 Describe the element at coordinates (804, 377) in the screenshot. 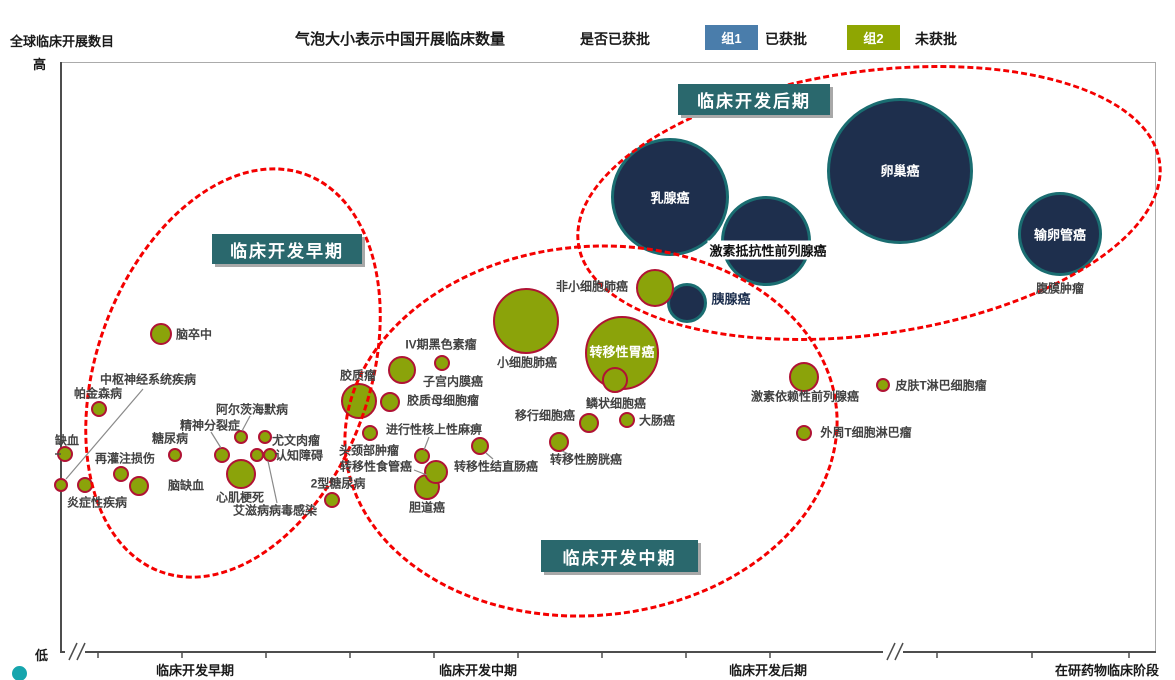

I see `bubble-hormone-dependent-prostate-cancer` at that location.